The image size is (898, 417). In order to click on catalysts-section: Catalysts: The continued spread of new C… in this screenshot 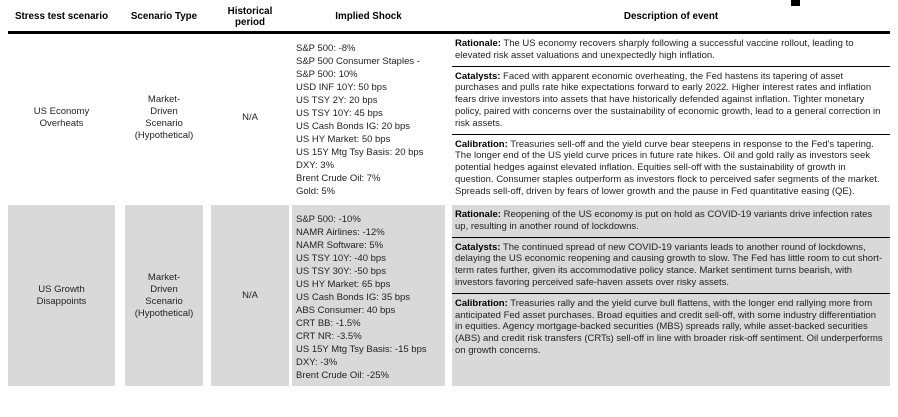, I will do `click(671, 264)`.